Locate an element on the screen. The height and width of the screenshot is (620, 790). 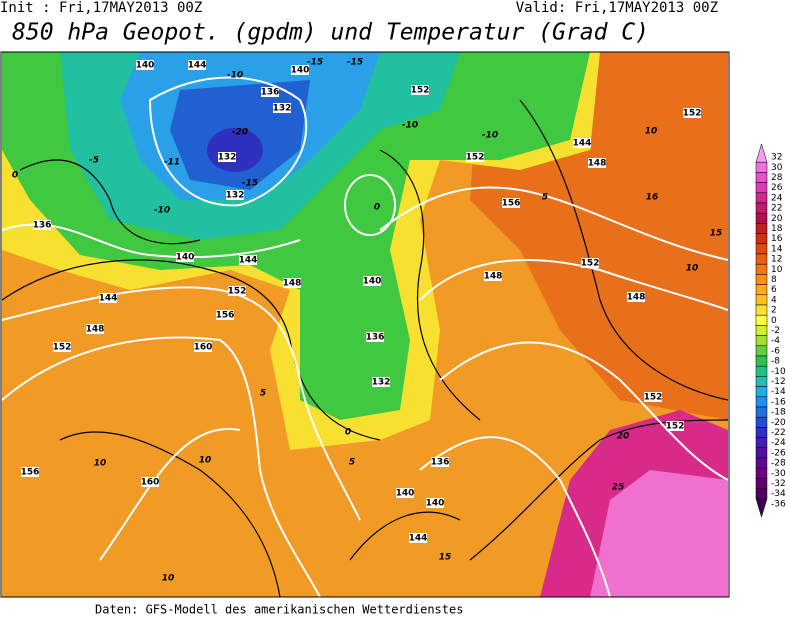
colorbar-cap is located at coordinates (761, 153).